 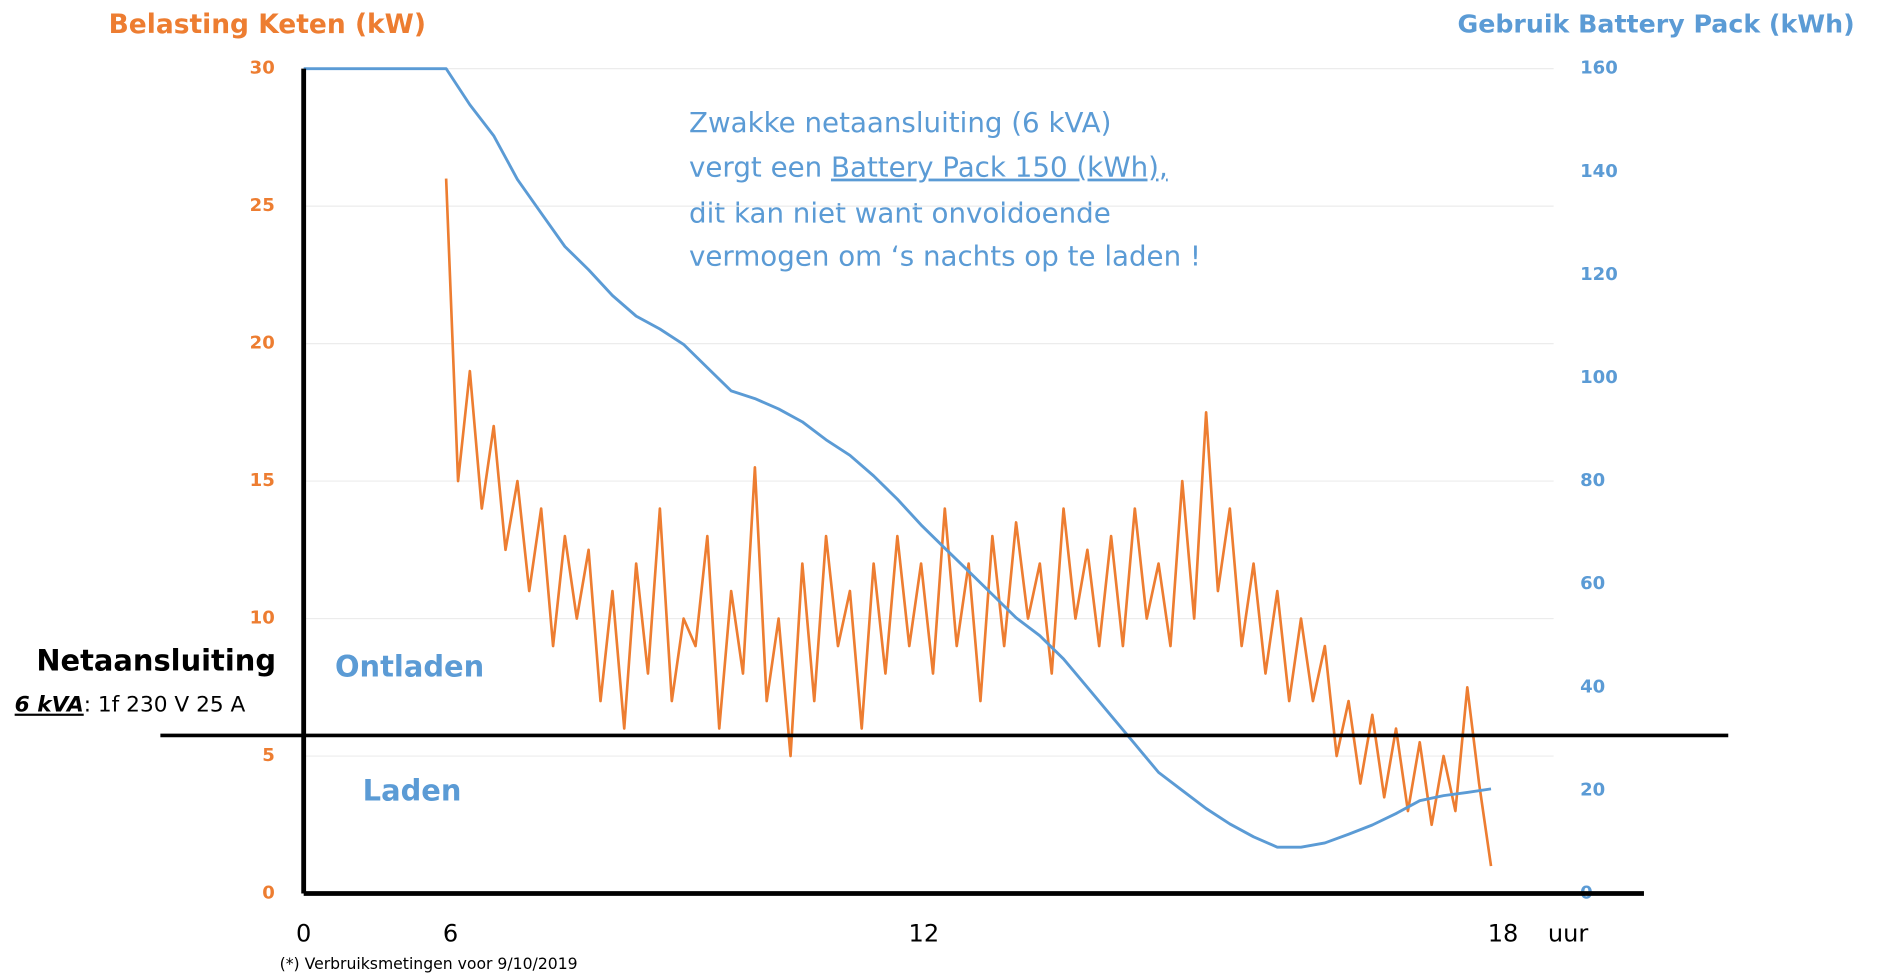 What do you see at coordinates (924, 933) in the screenshot?
I see `x-label: 12` at bounding box center [924, 933].